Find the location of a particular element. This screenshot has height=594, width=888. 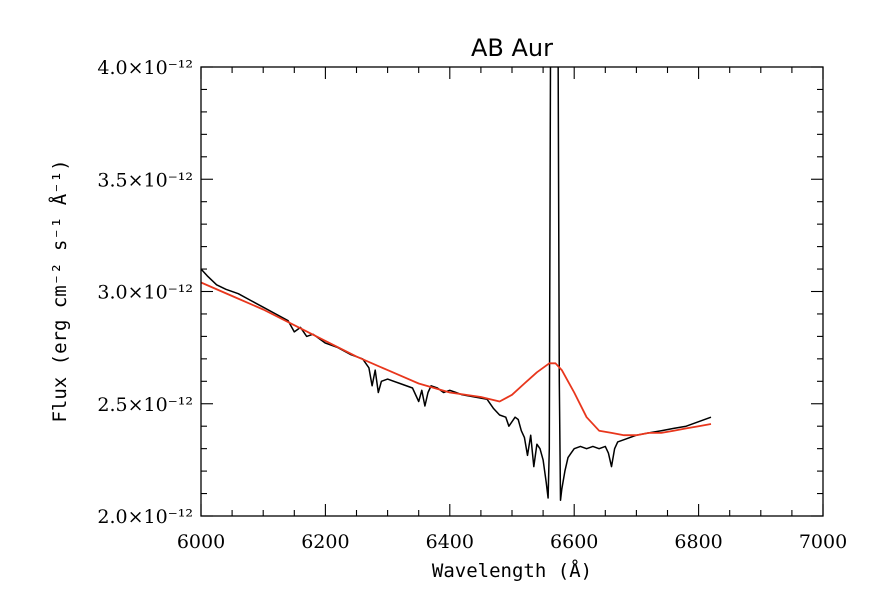

y-tick-label: 3.0×10⁻¹² is located at coordinates (145, 293).